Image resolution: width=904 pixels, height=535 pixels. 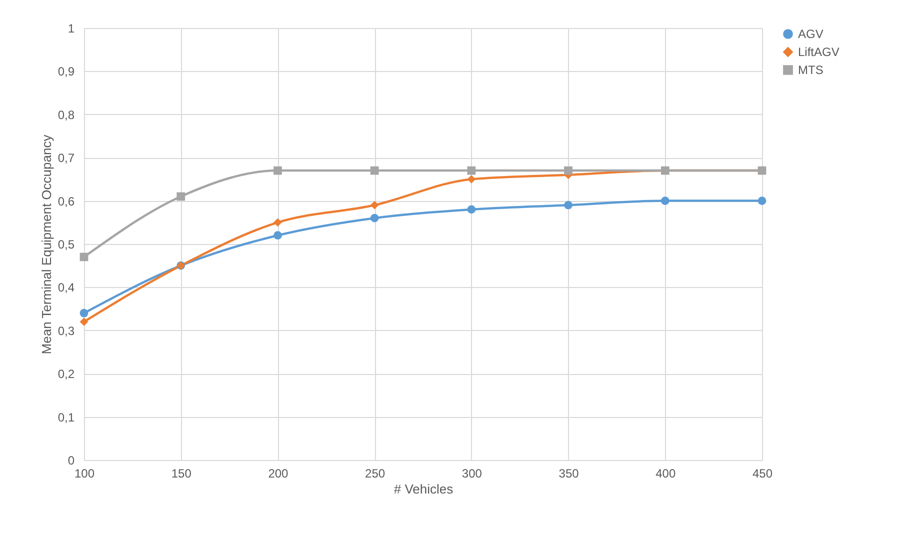 I want to click on y-tick-label: 0,1, so click(x=66, y=417).